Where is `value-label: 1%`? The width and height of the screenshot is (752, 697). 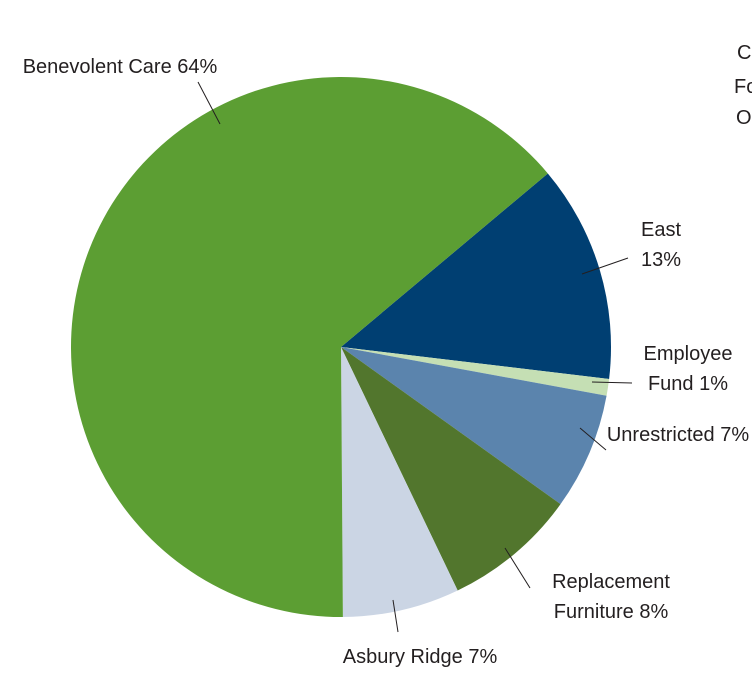 value-label: 1% is located at coordinates (714, 384).